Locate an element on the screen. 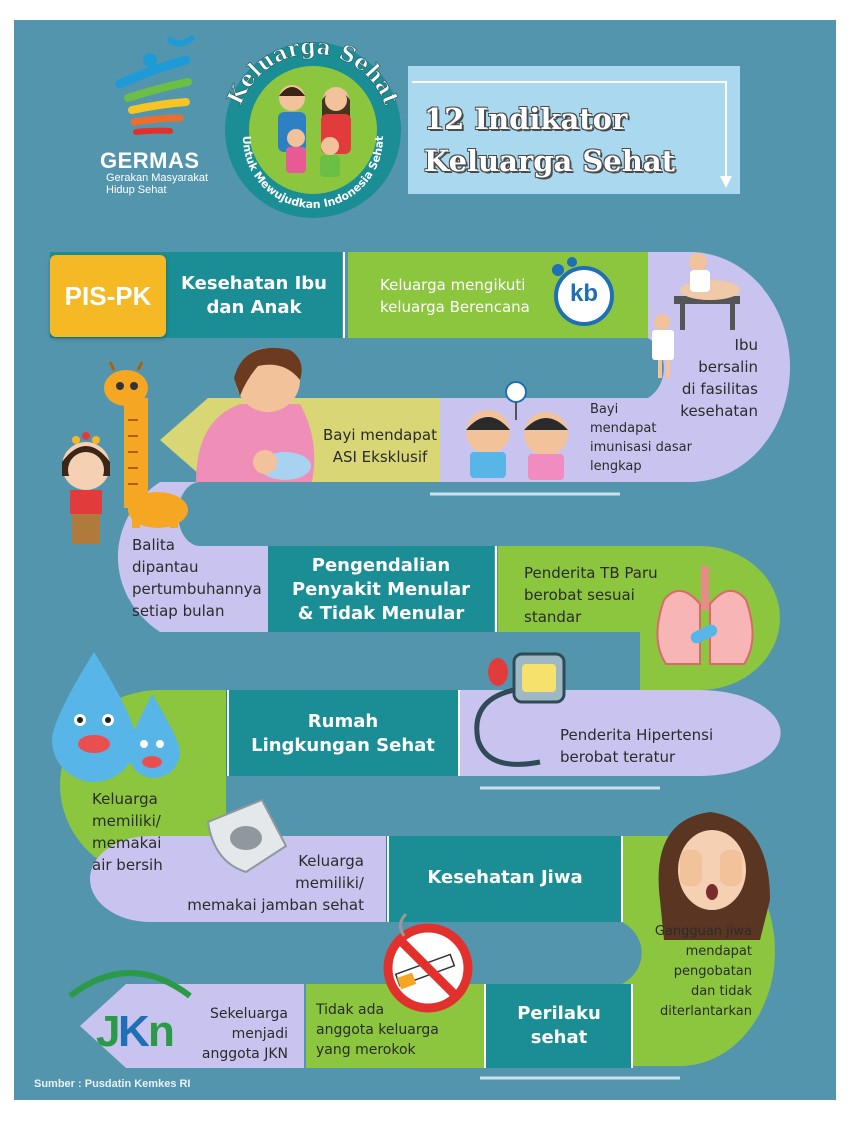 Image resolution: width=850 pixels, height=1122 pixels. indicator-air-bersih: Keluarga memiliki/ memakai air bersih is located at coordinates (127, 832).